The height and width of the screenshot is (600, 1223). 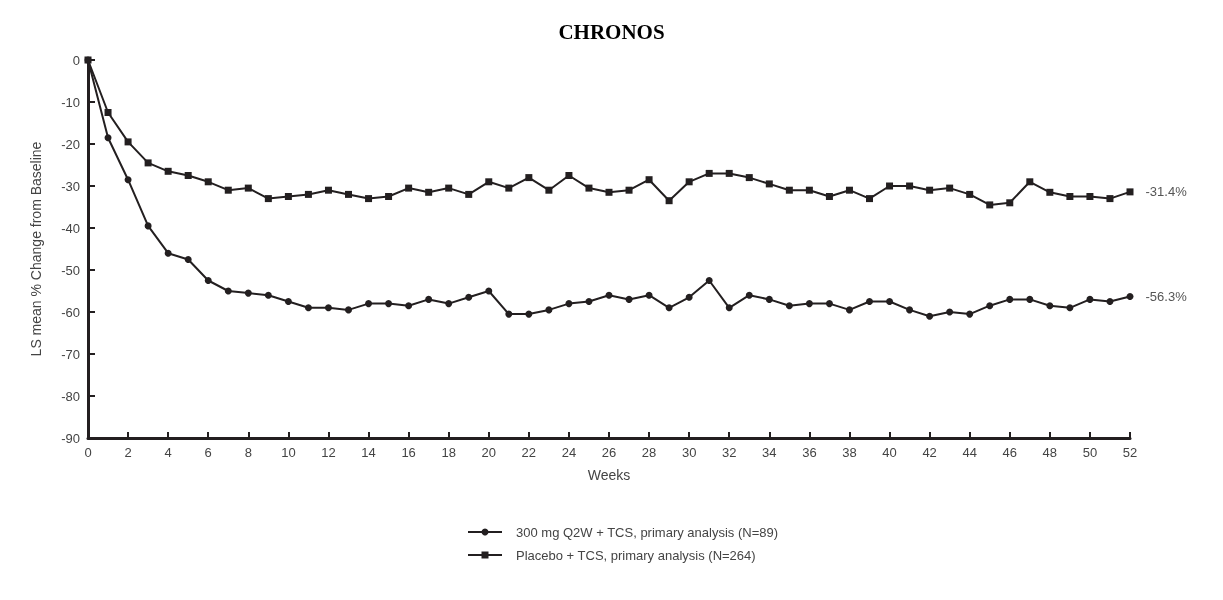 I want to click on chart-title: CHRONOS, so click(x=611, y=31).